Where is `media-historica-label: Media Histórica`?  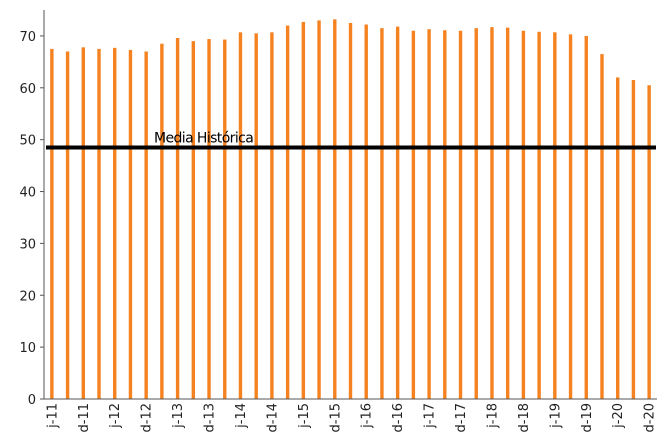
media-historica-label: Media Histórica is located at coordinates (203, 138).